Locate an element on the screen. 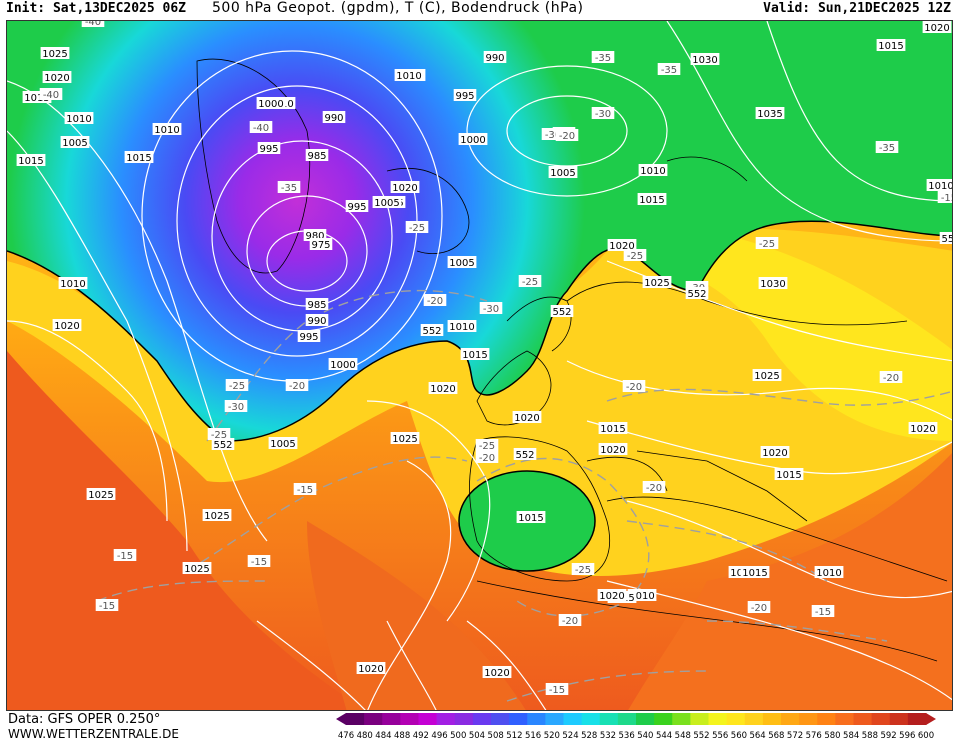 Image resolution: width=959 pixels, height=741 pixels. legend-tick-label: 508 is located at coordinates (496, 736).